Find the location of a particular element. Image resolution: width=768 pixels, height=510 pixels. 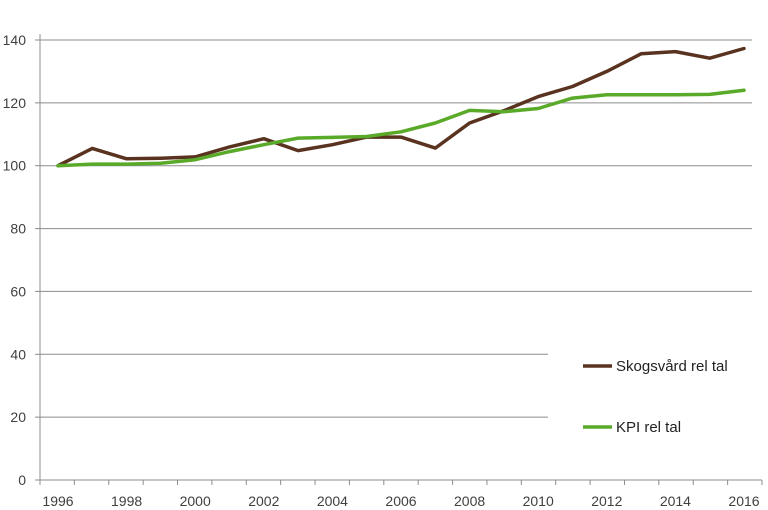

x-tick-label: 2010 is located at coordinates (538, 501).